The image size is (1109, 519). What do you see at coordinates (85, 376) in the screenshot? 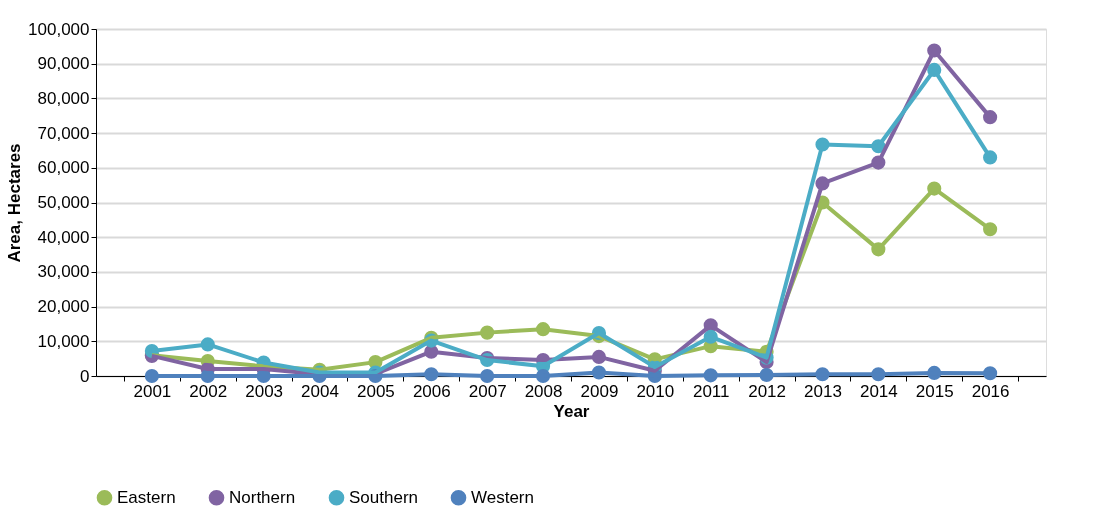
I see `y-tick-label: 0` at bounding box center [85, 376].